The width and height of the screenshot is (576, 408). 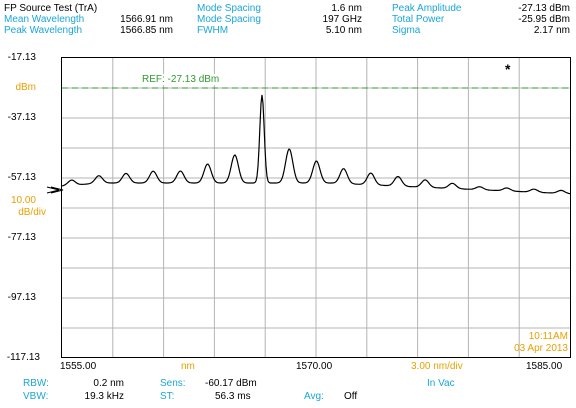 I want to click on x-span-label: 3.00 nm/div, so click(x=437, y=366).